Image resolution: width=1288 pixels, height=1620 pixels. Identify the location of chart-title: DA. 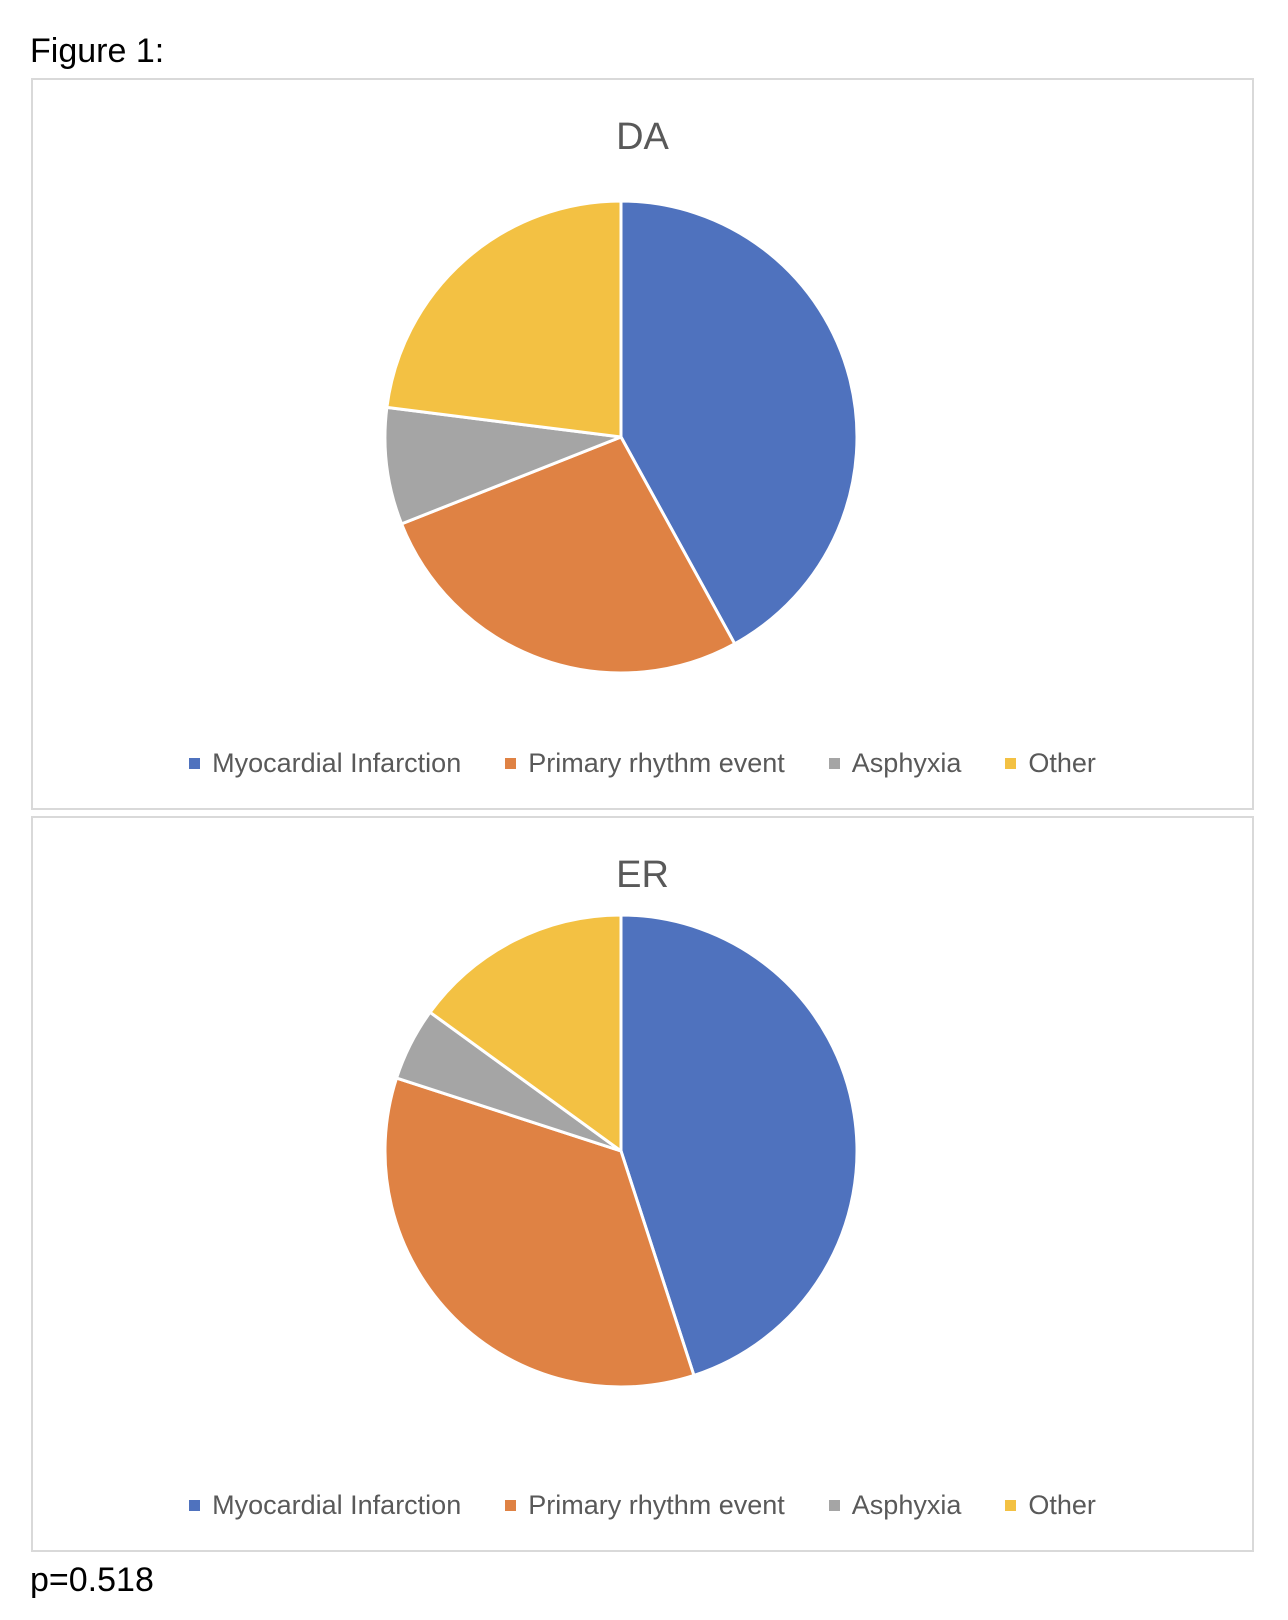
(642, 137).